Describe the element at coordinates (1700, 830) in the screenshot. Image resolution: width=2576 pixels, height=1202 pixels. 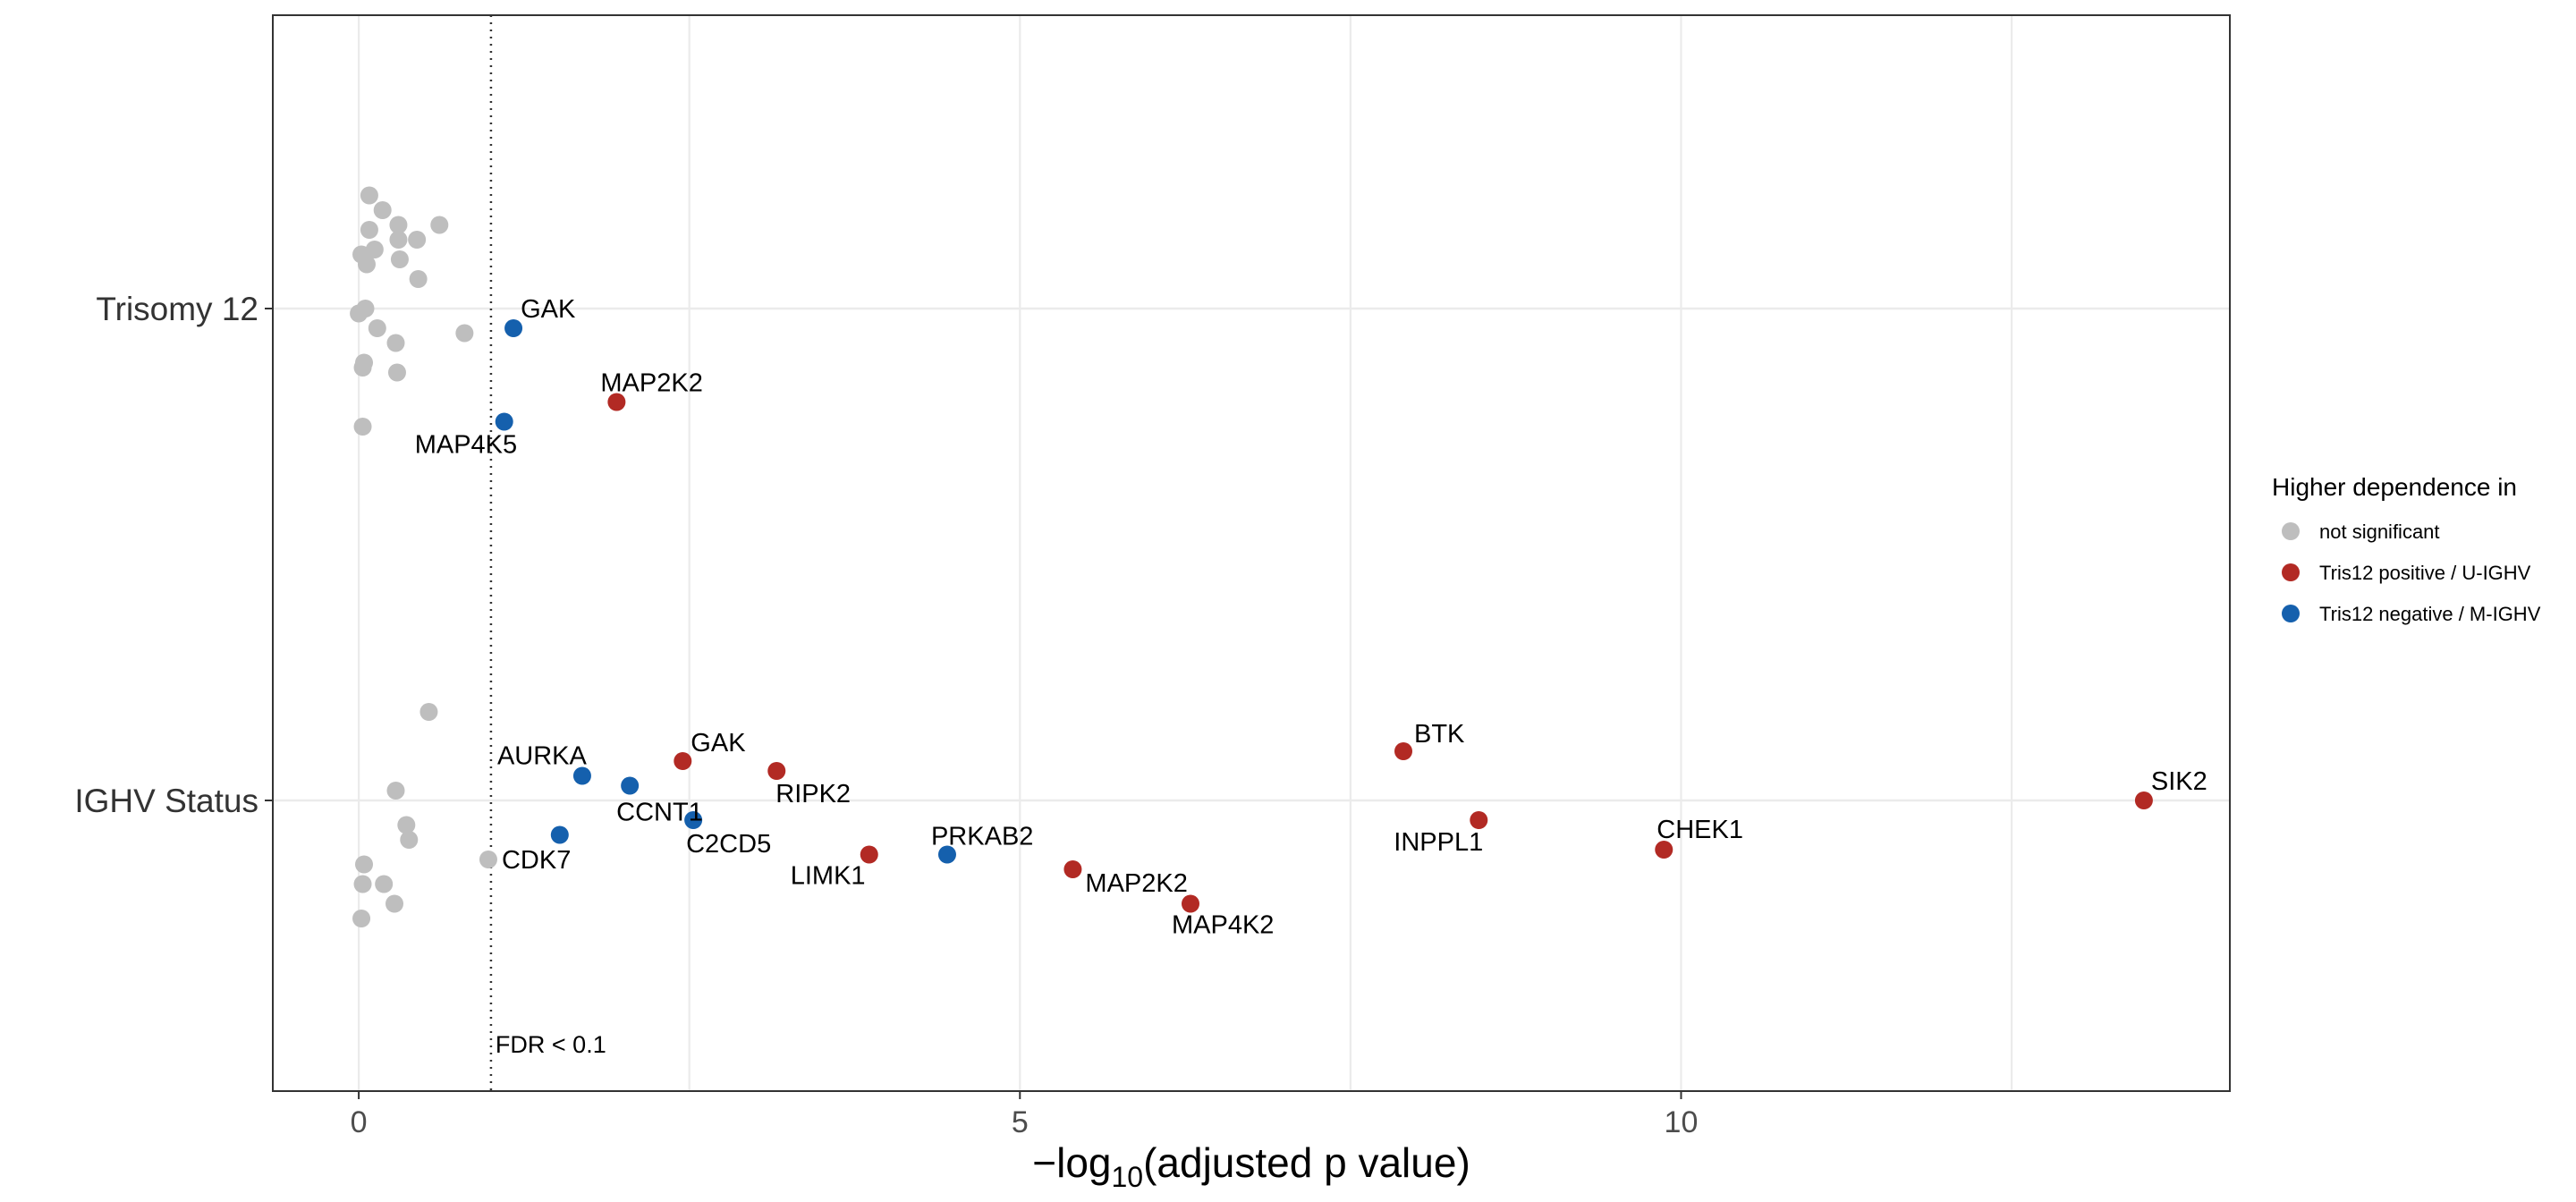
I see `point-label-chek1: CHEK1` at that location.